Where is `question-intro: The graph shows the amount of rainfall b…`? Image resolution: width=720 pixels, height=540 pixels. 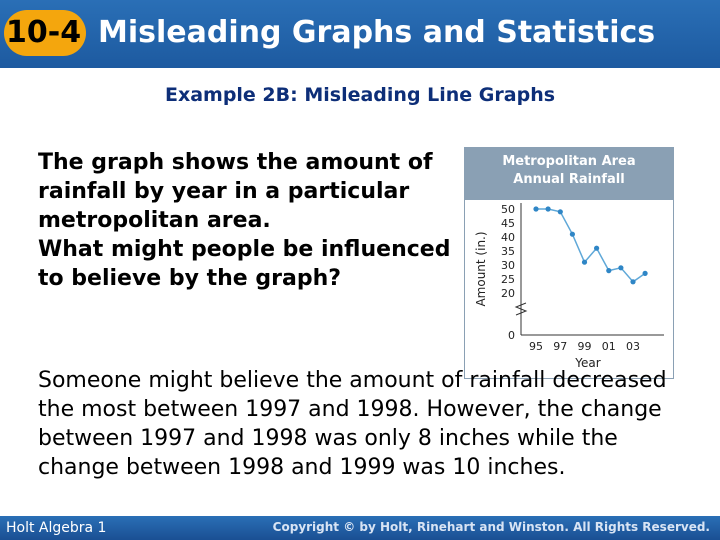 question-intro: The graph shows the amount of rainfall b… is located at coordinates (235, 191).